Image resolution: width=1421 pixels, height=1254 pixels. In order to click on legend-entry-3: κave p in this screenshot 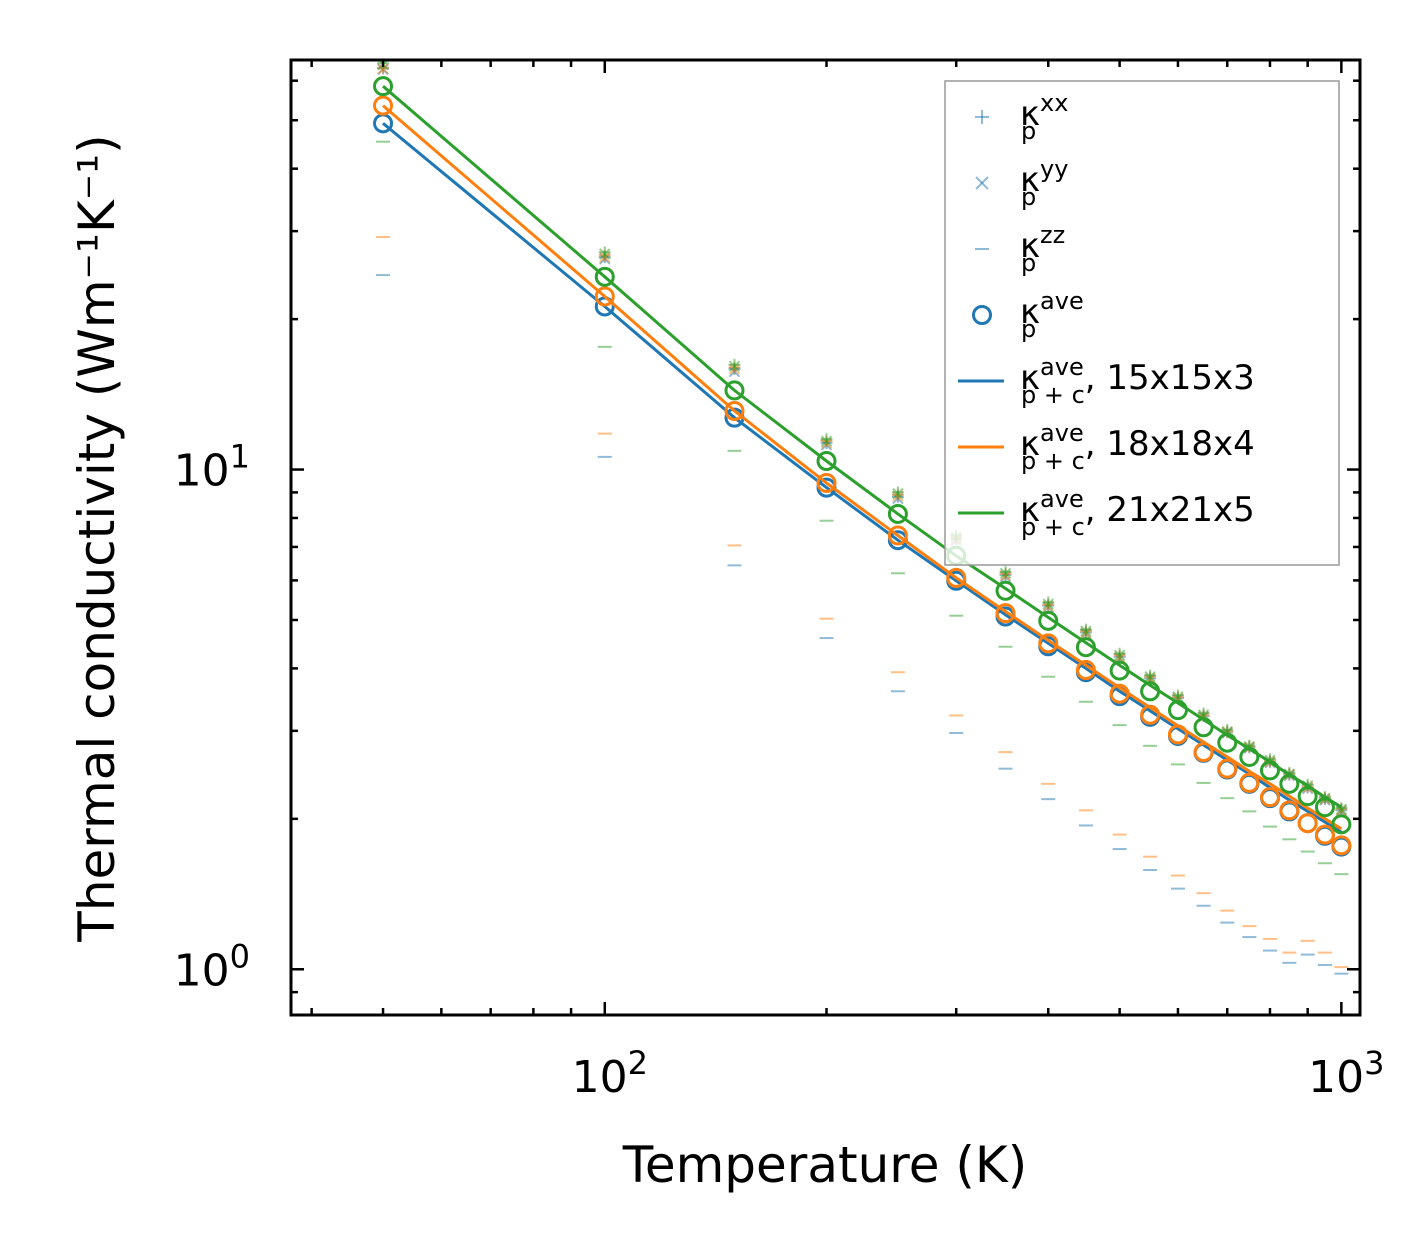, I will do `click(1028, 315)`.